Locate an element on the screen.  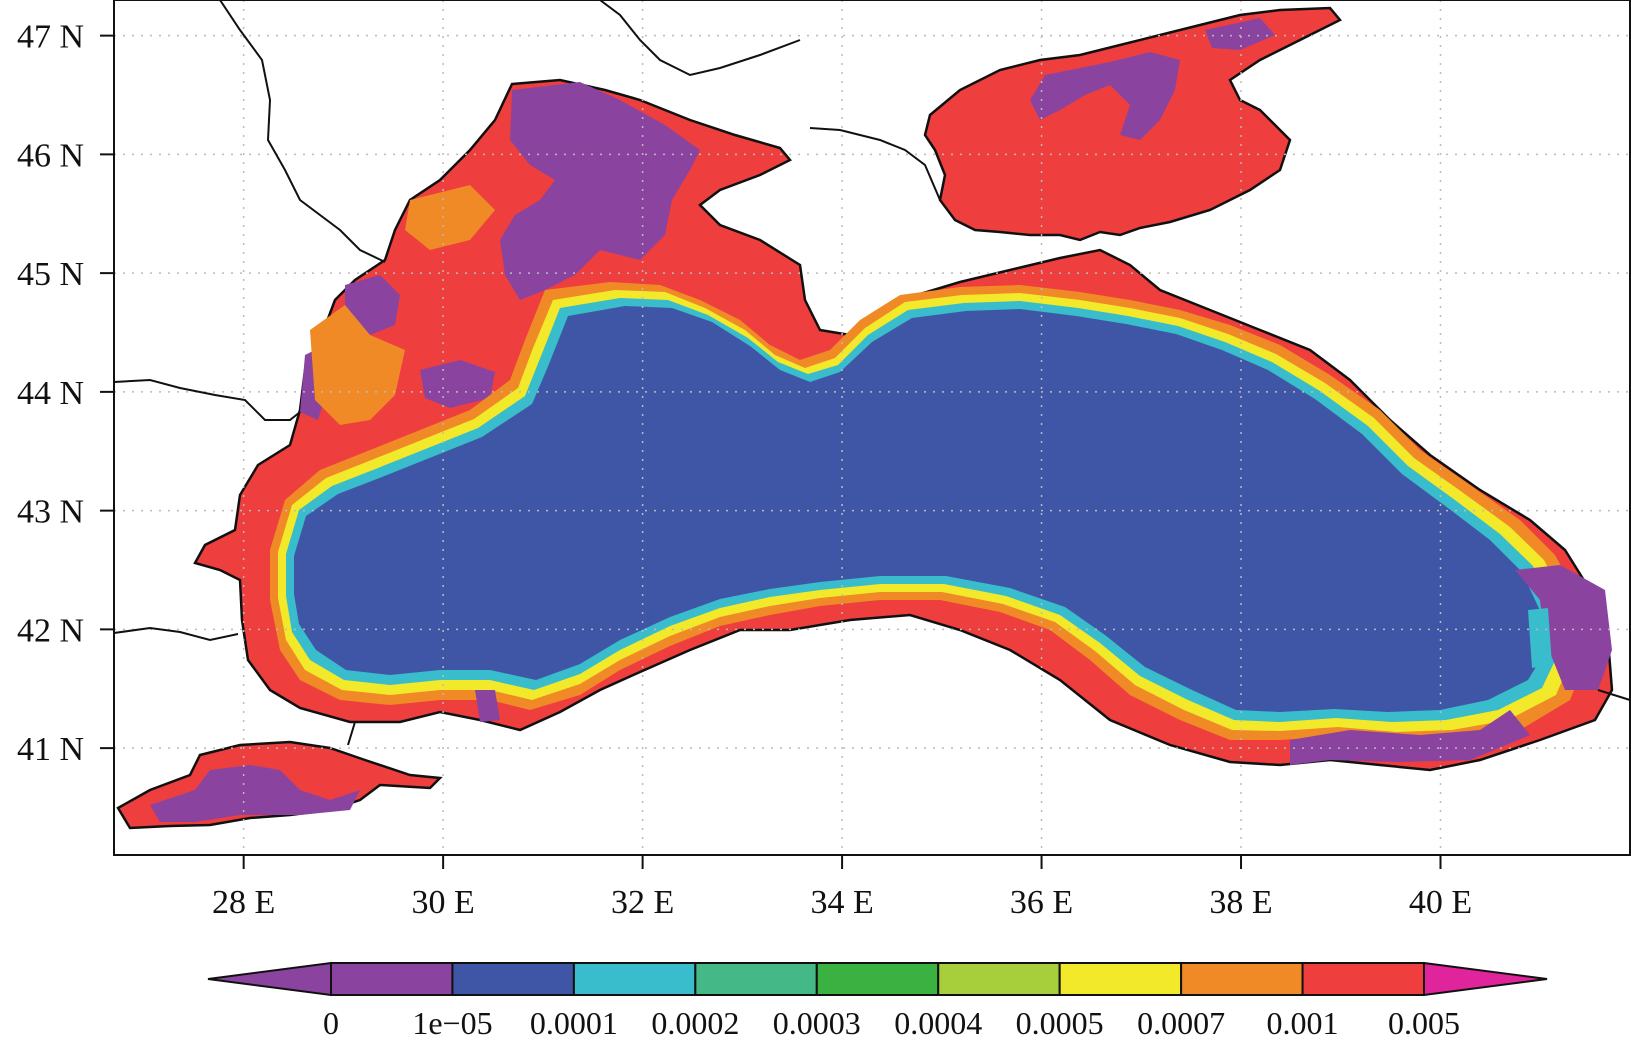
marmara-low-patch is located at coordinates (255, 793).